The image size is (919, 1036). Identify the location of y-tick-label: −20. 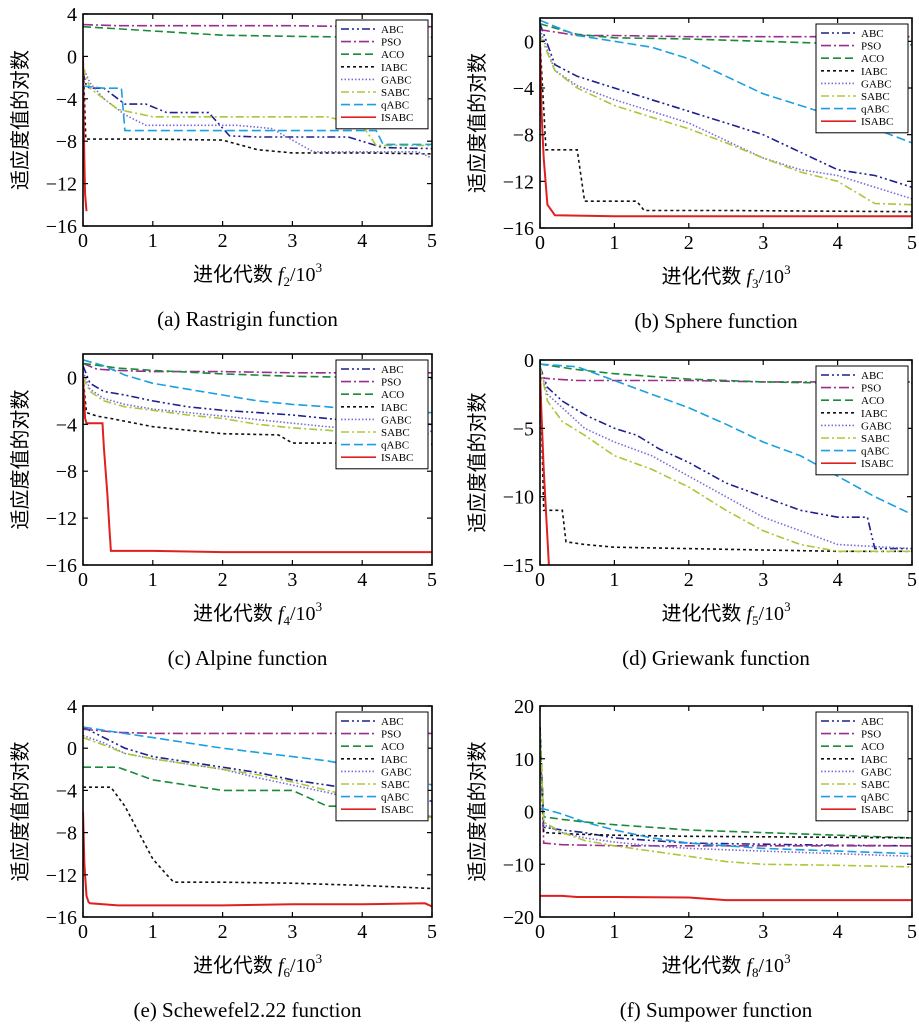
(518, 918).